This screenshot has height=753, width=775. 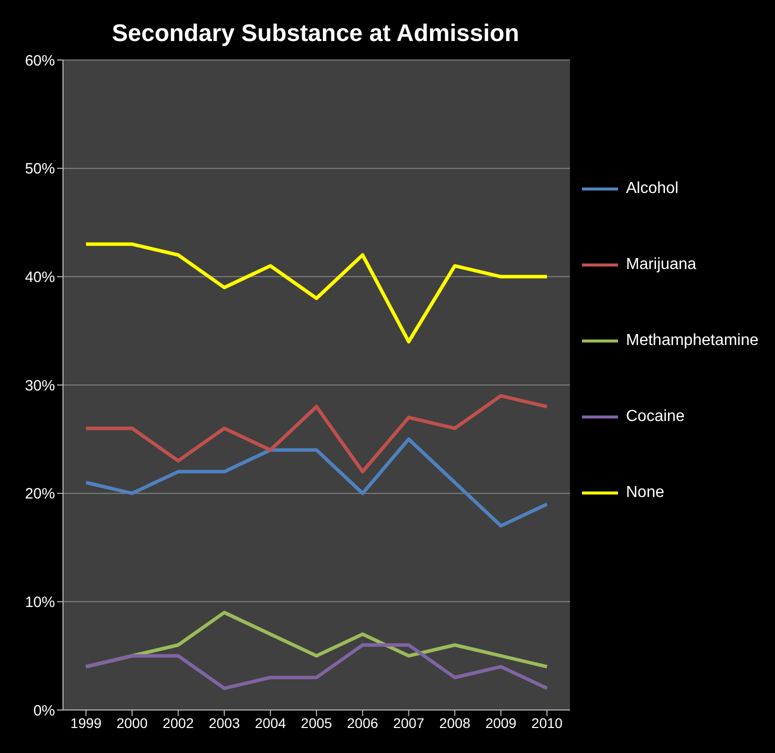 I want to click on y-tick-label: 20%, so click(x=39, y=494).